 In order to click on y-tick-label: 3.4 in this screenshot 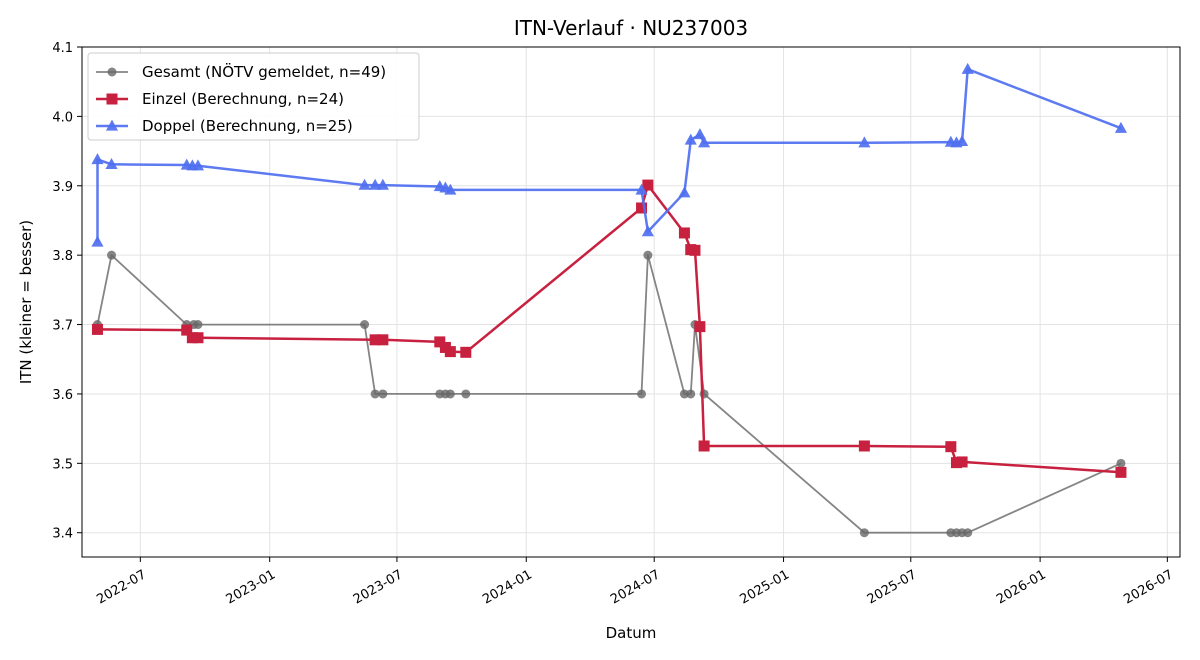, I will do `click(62, 534)`.